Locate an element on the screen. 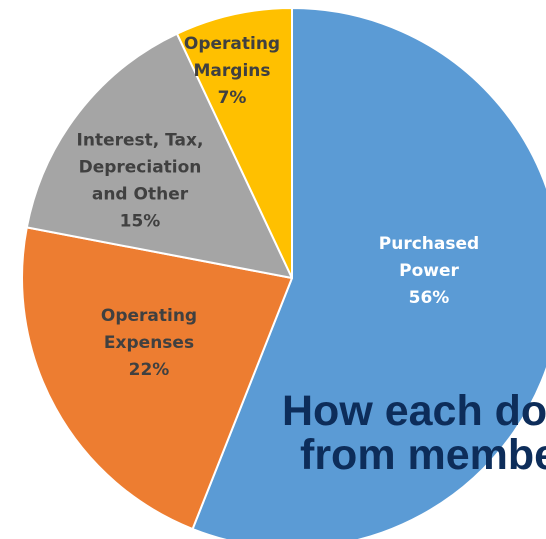 The height and width of the screenshot is (539, 546). slice-label-1-line-2: Power is located at coordinates (429, 271).